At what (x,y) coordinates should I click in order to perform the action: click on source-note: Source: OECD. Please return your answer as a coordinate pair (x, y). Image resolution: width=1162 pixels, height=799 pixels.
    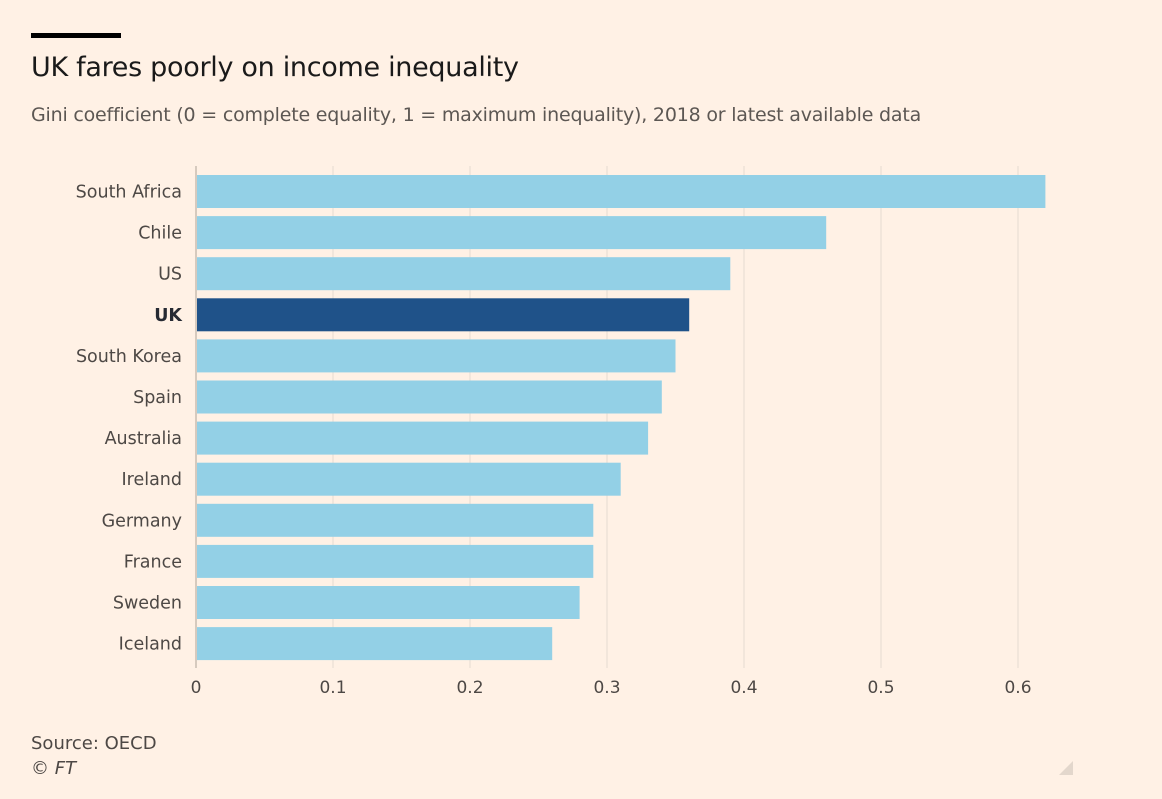
    Looking at the image, I should click on (94, 743).